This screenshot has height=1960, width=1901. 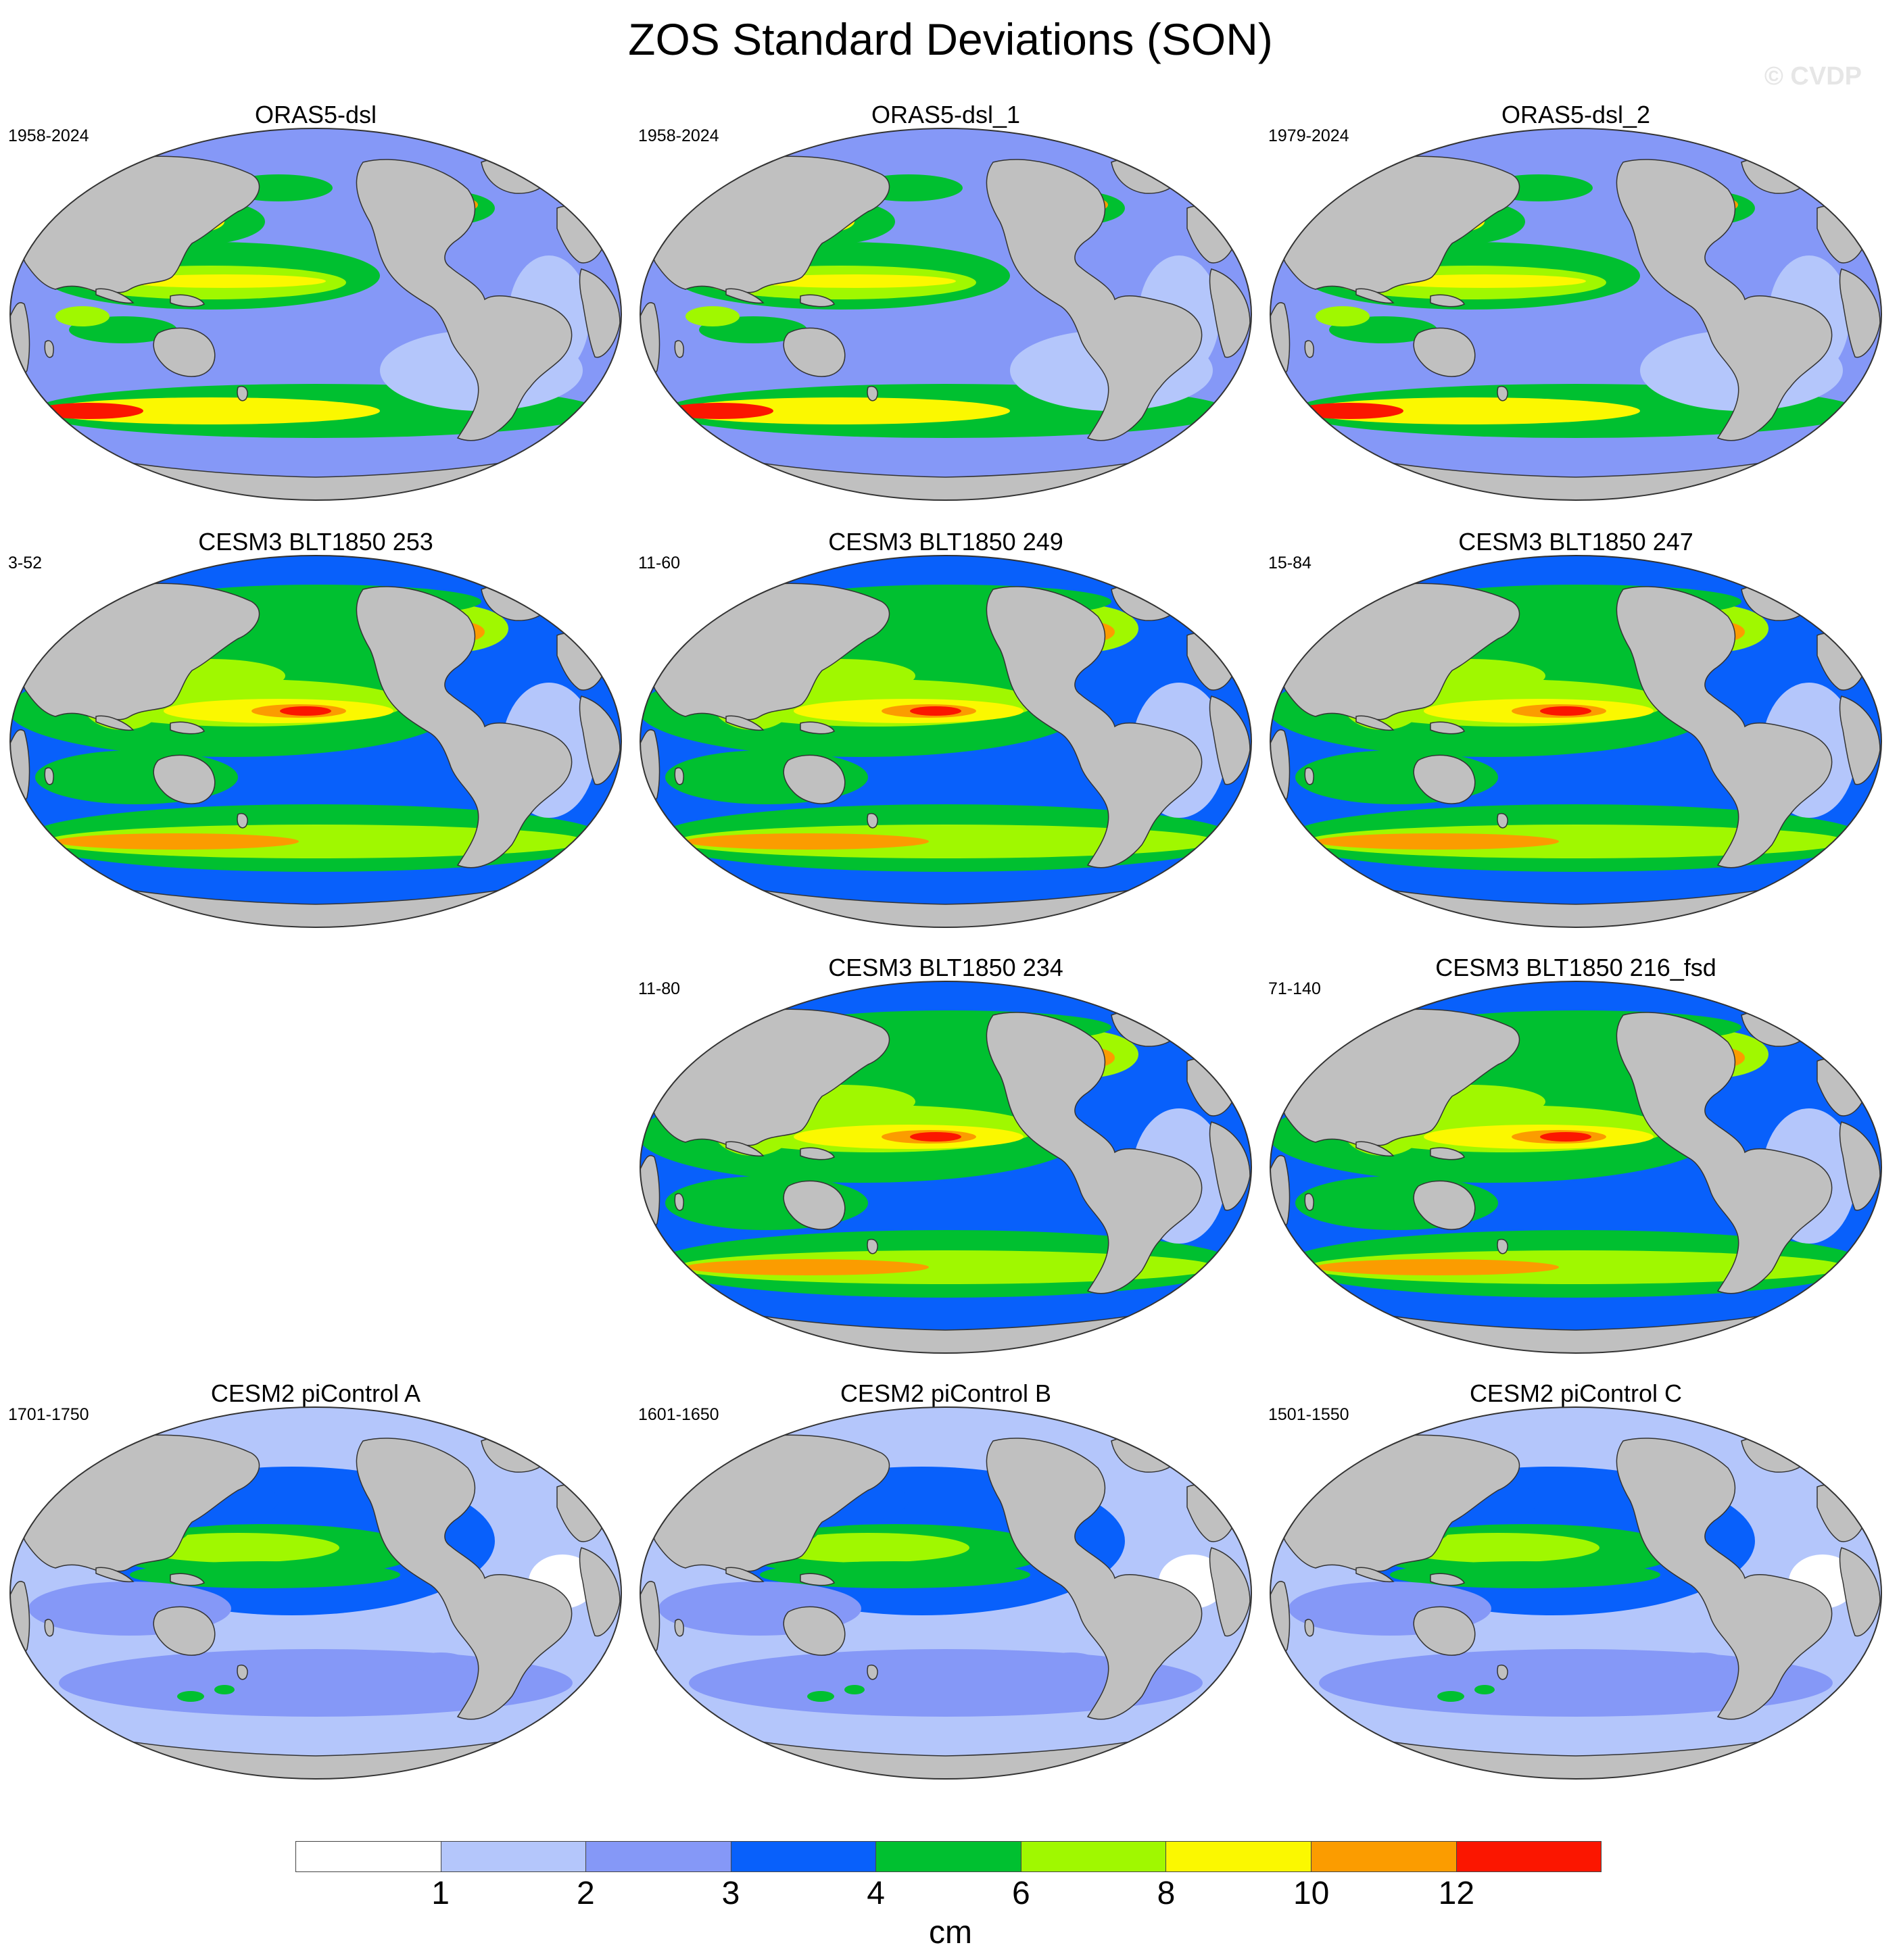 I want to click on panel-title: CESM3 BLT1850 216_fsd, so click(x=1575, y=968).